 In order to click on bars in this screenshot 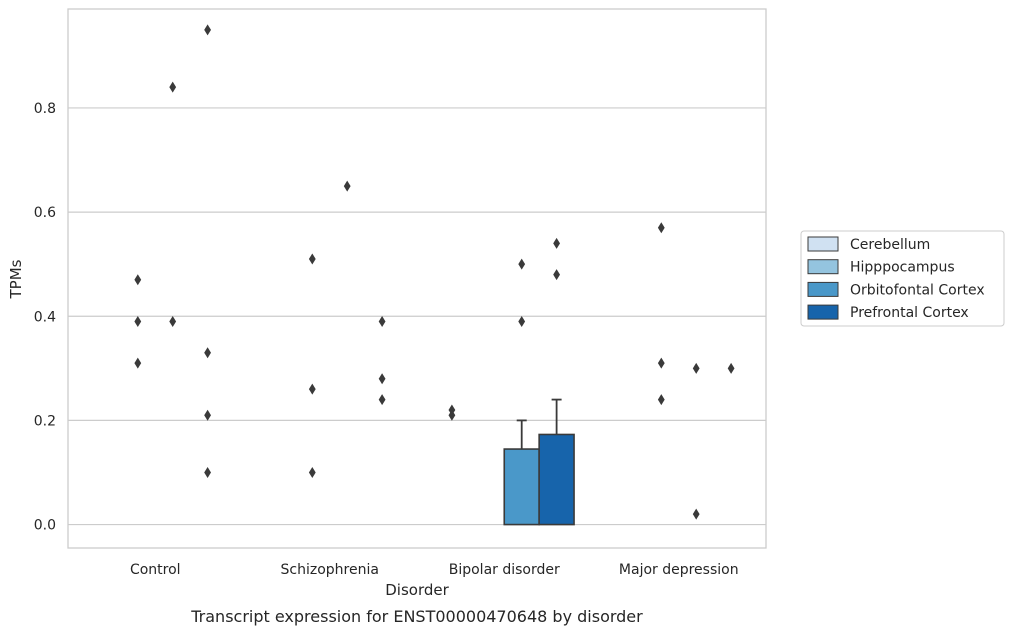, I will do `click(539, 462)`.